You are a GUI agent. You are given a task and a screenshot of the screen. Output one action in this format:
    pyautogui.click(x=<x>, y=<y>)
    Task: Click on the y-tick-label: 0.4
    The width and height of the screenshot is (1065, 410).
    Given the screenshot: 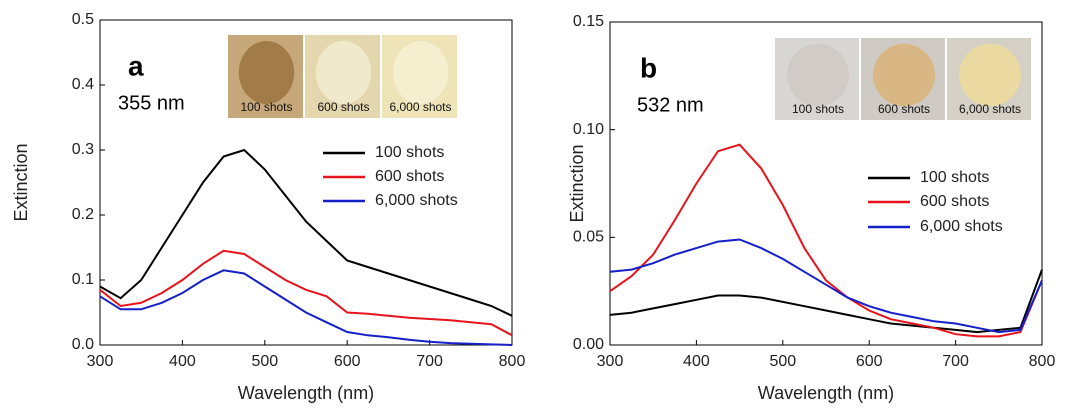 What is the action you would take?
    pyautogui.click(x=83, y=84)
    